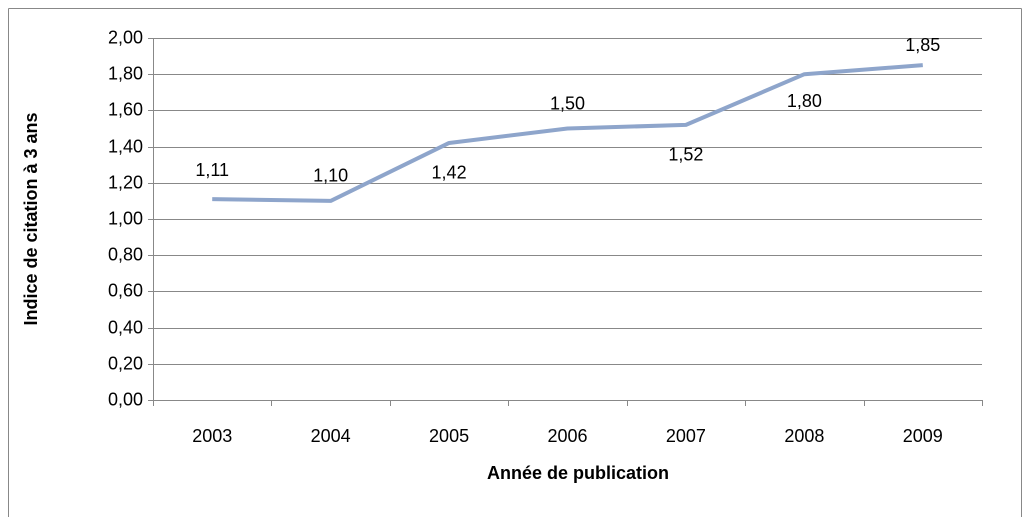  What do you see at coordinates (578, 473) in the screenshot?
I see `x-axis-title: Année de publication` at bounding box center [578, 473].